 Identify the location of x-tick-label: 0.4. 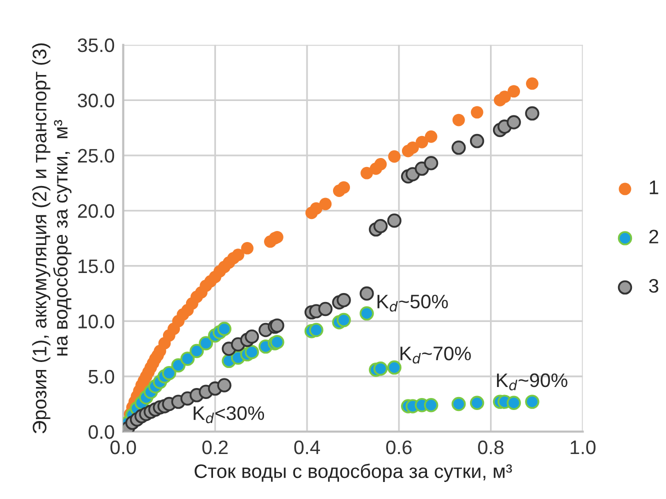
(307, 447).